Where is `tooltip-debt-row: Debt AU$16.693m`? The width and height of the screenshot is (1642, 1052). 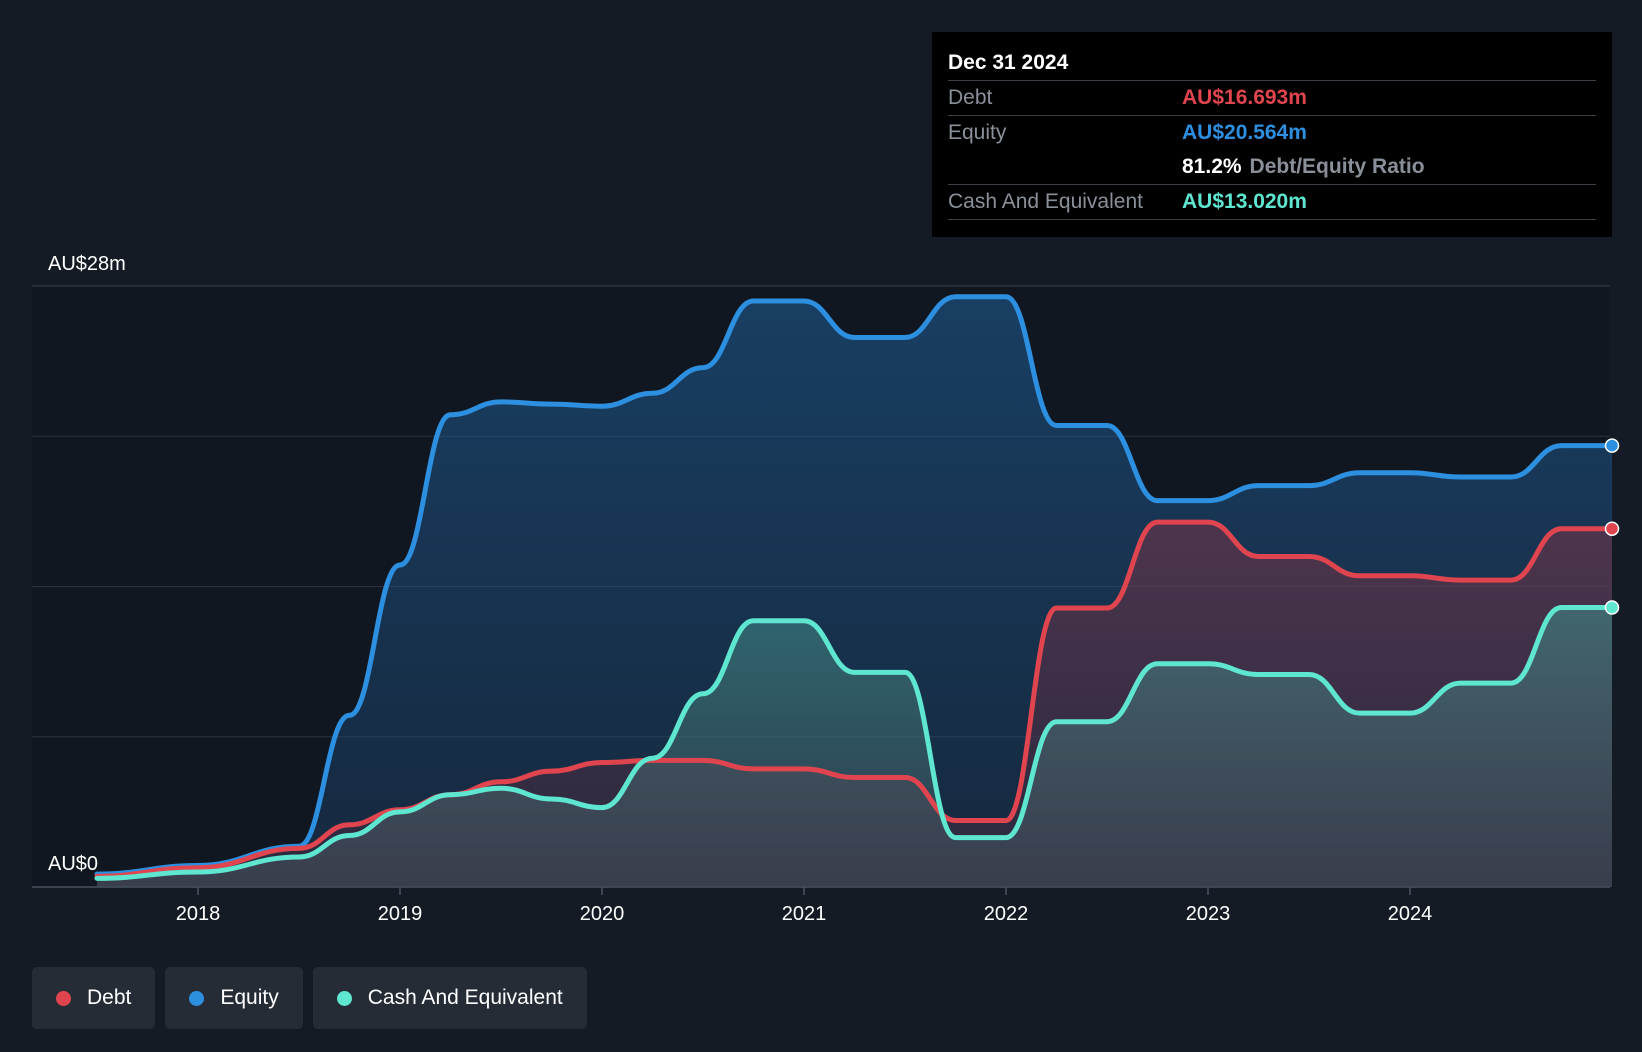 tooltip-debt-row: Debt AU$16.693m is located at coordinates (1272, 97).